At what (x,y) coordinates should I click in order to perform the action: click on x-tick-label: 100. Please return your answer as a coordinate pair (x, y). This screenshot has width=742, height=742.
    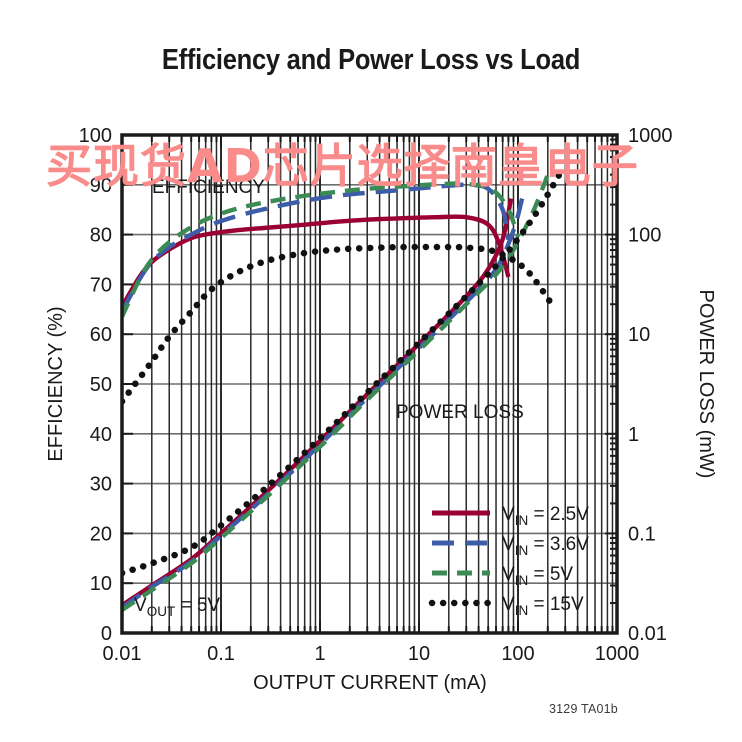
    Looking at the image, I should click on (517, 654).